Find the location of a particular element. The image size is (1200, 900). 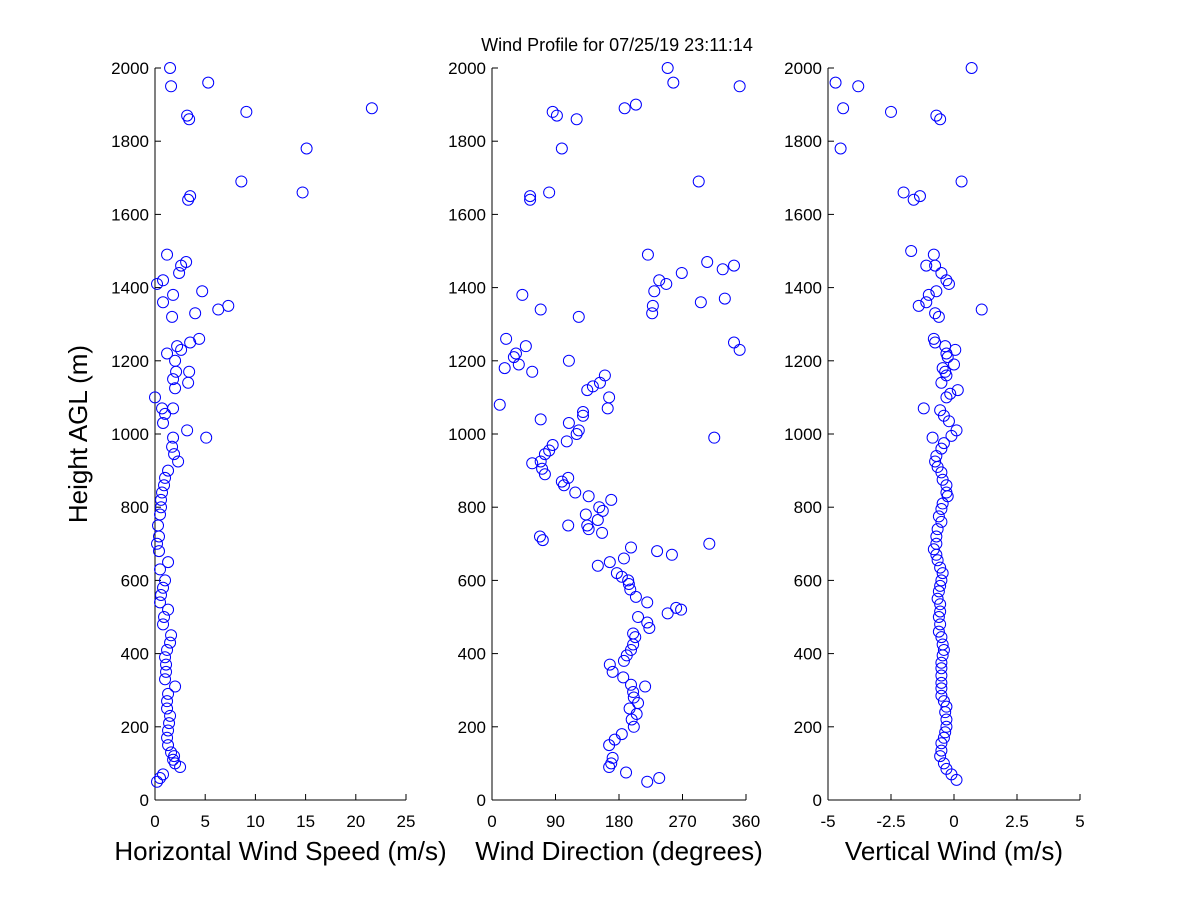

y-tick-label: 800 is located at coordinates (135, 507).